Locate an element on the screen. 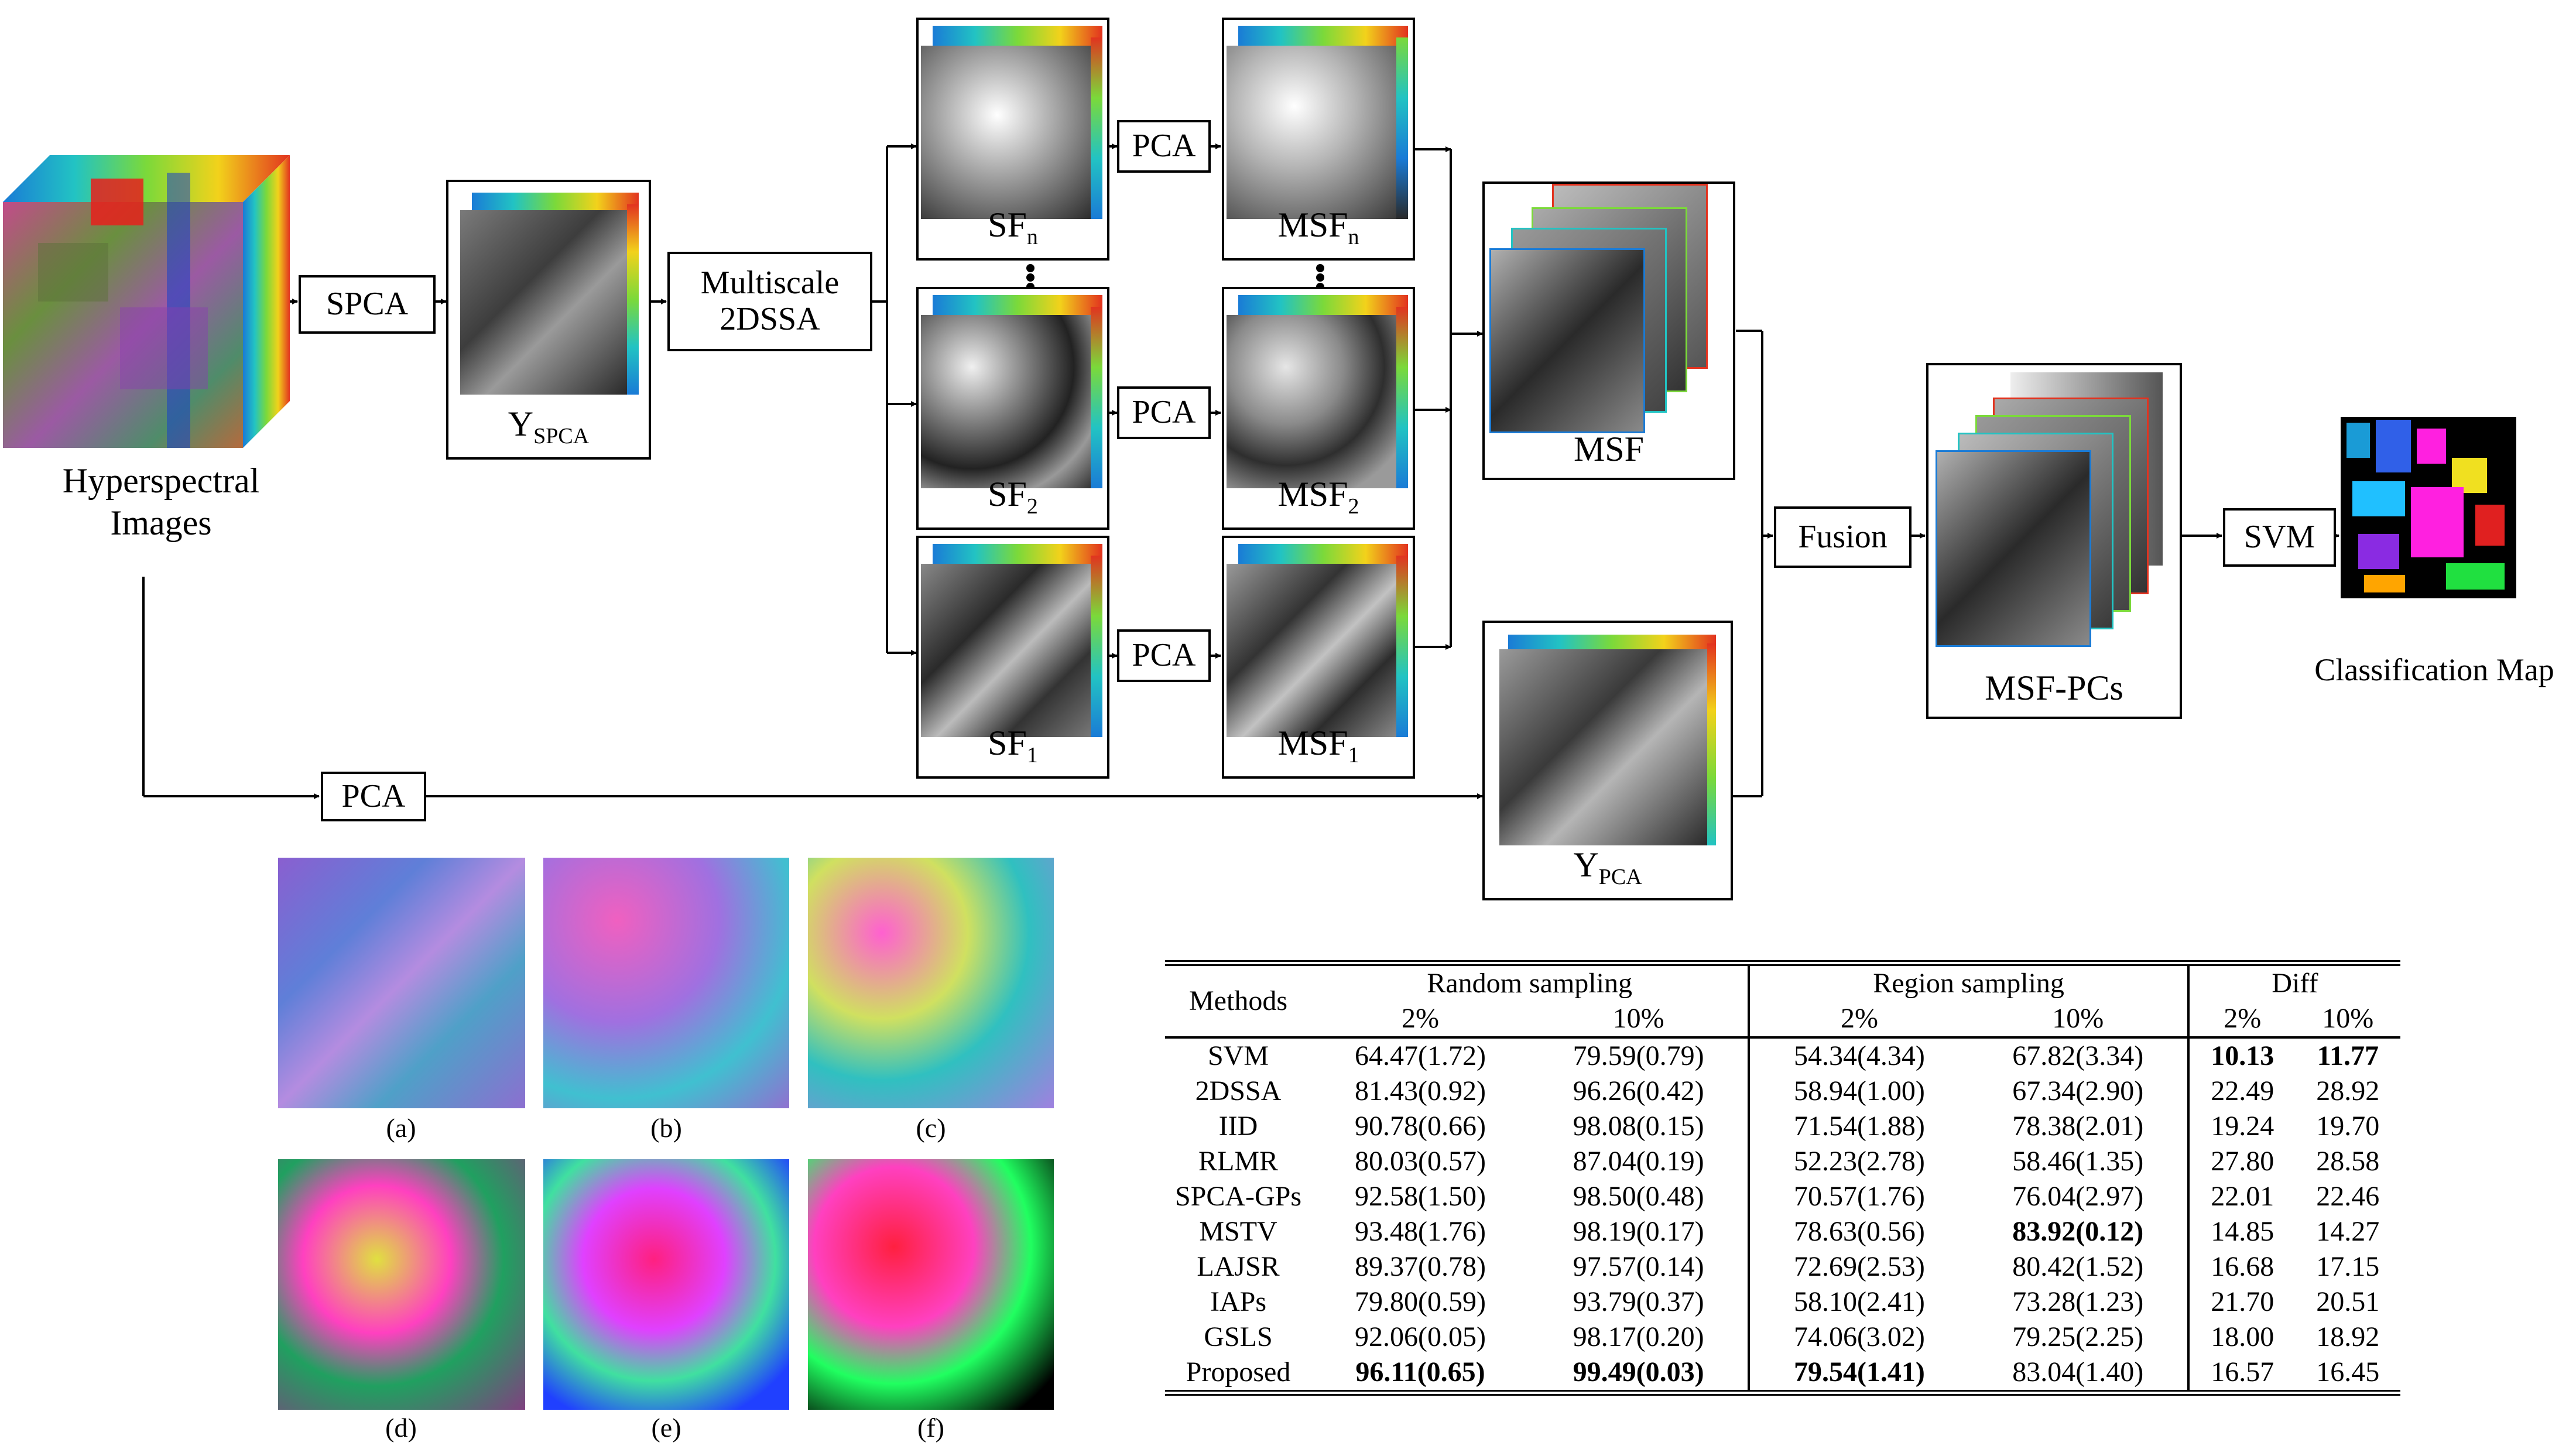 The width and height of the screenshot is (2576, 1449). value-cell: 79.59(0.79) is located at coordinates (1640, 1055).